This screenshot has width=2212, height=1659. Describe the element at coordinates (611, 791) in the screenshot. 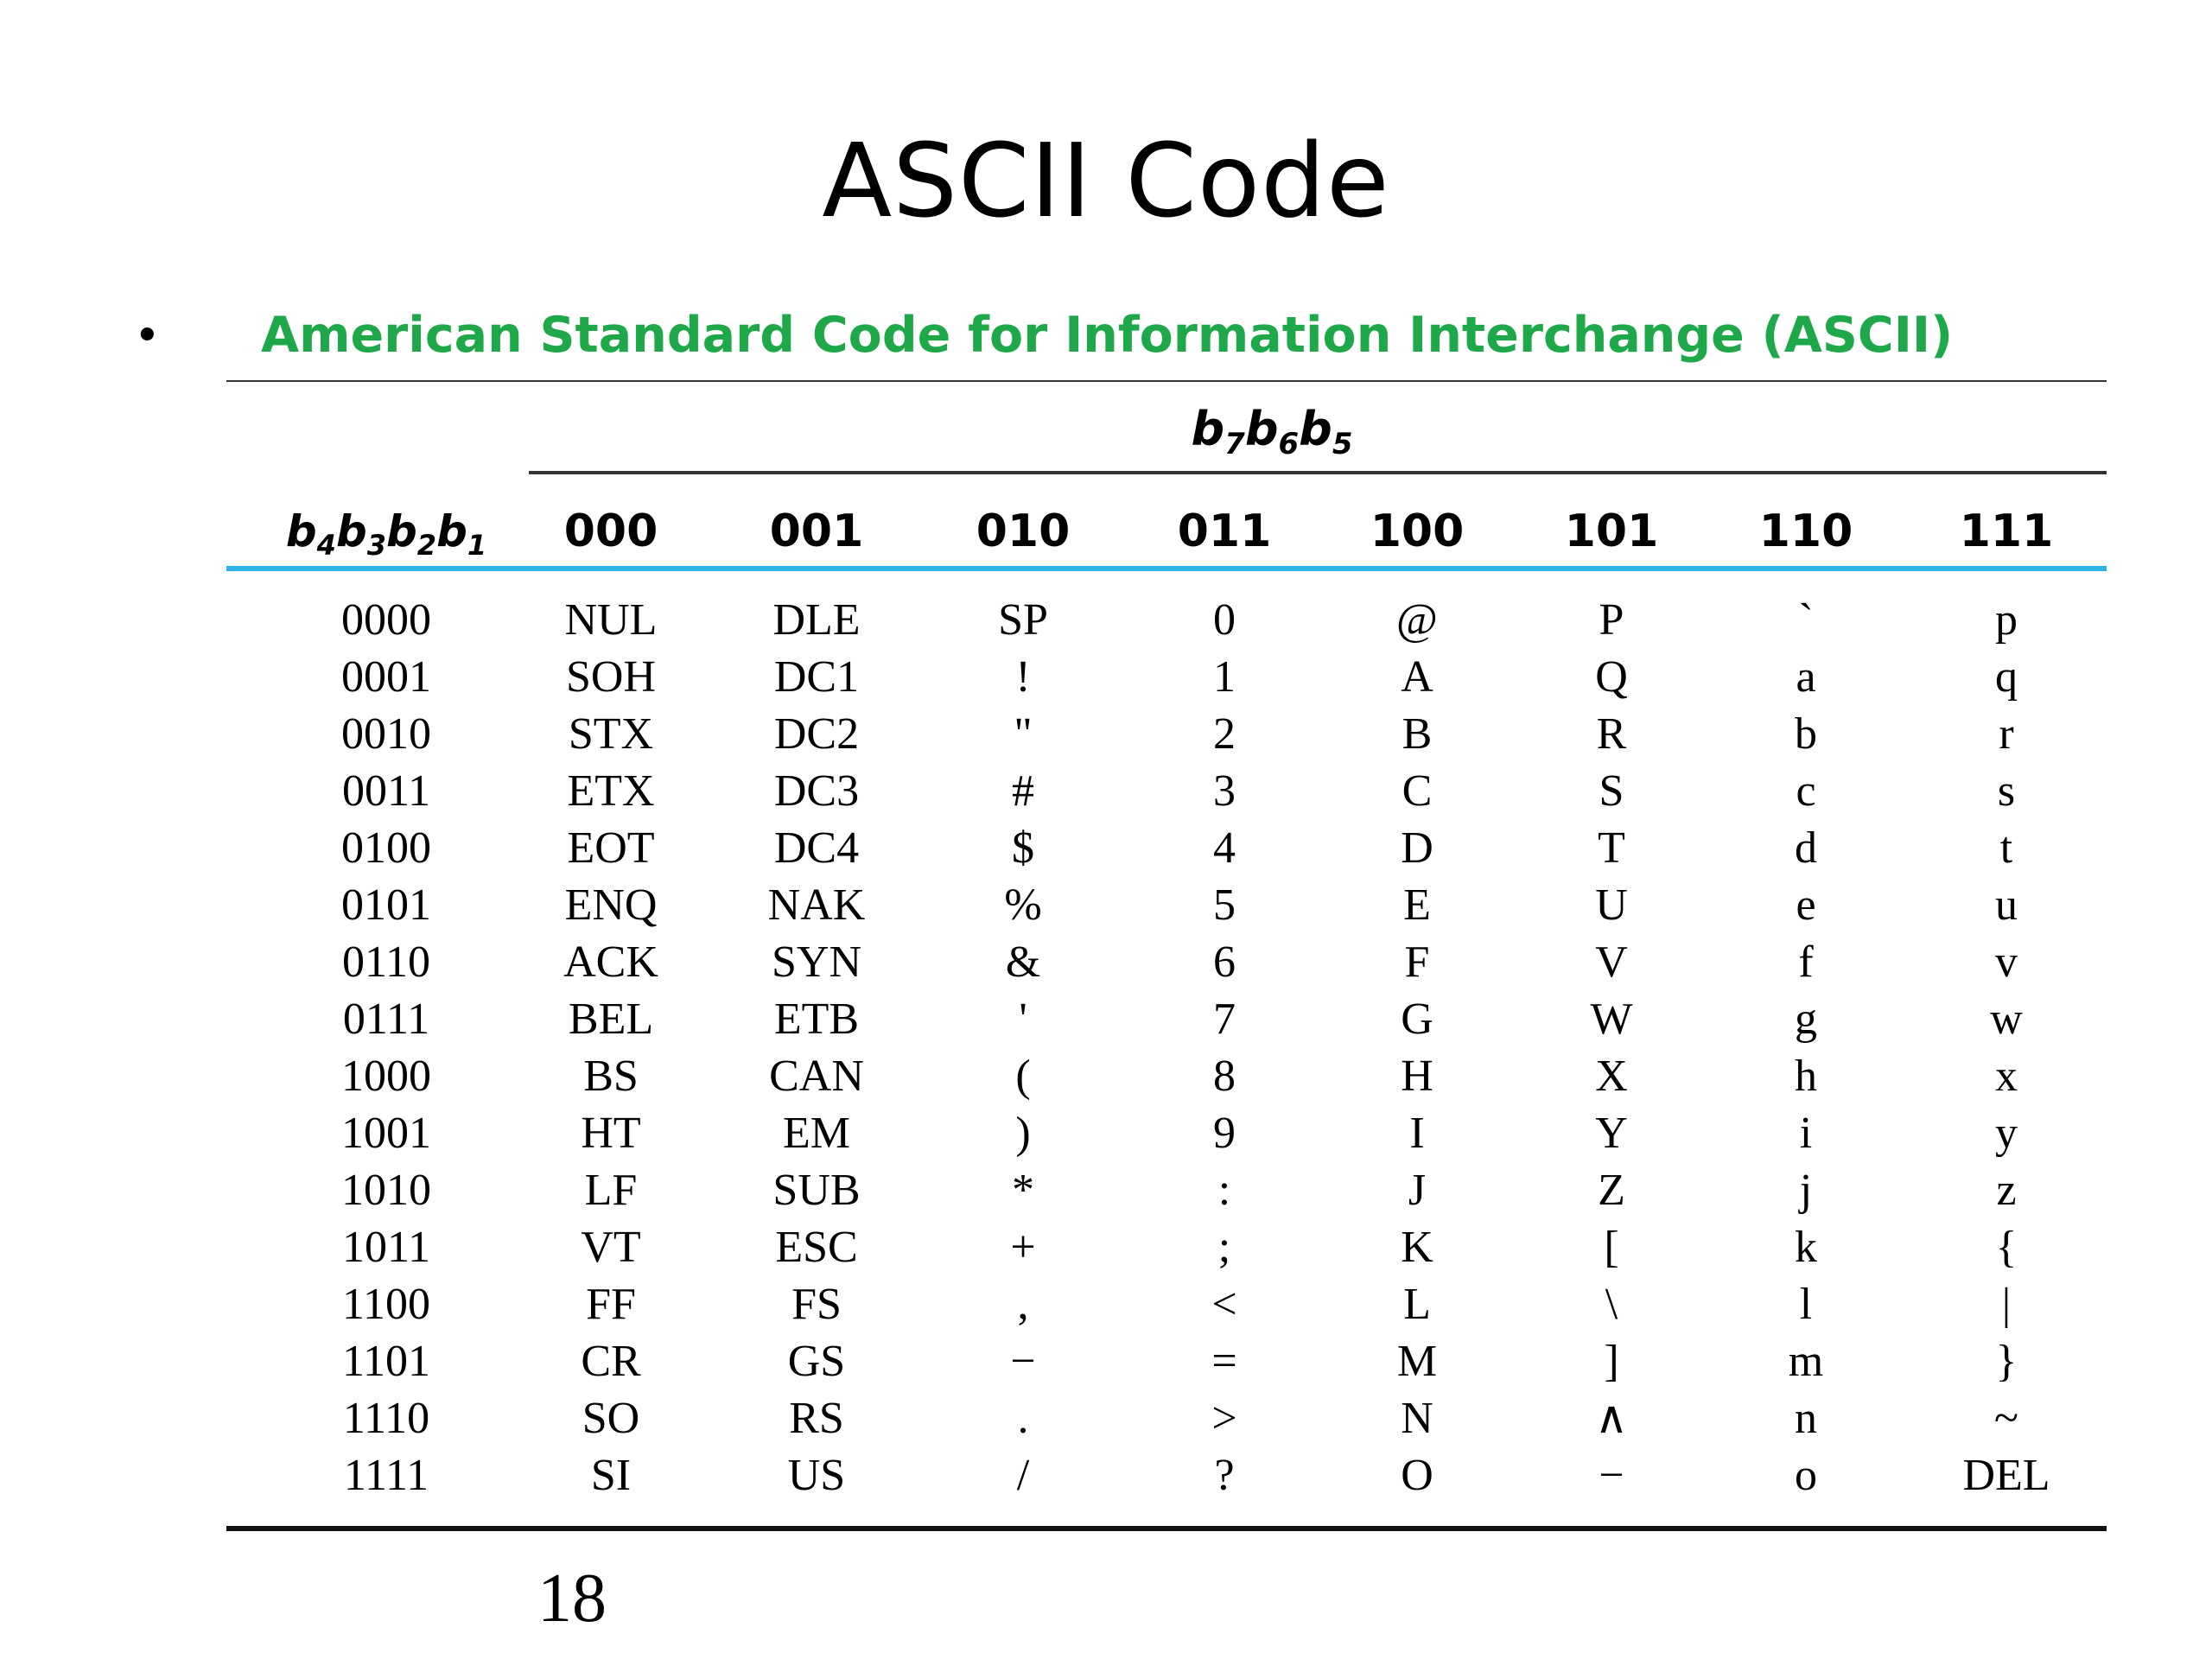

I see `table-cell: ETX` at that location.